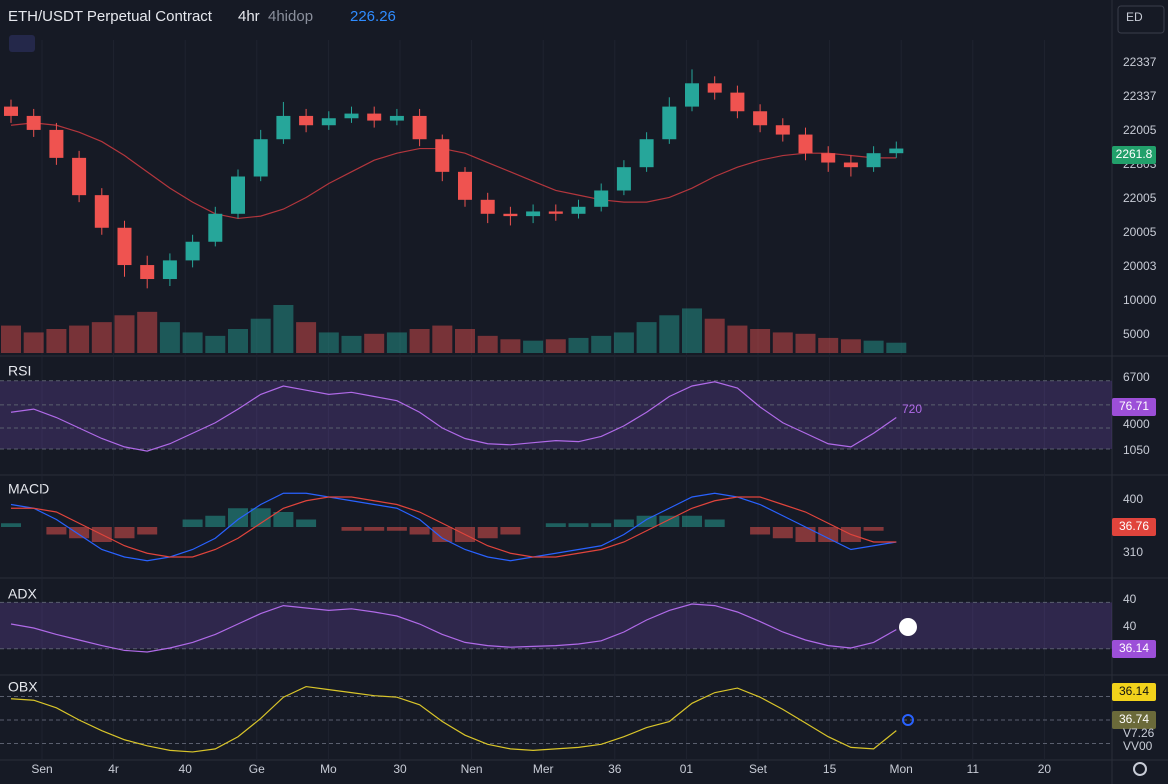 Image resolution: width=1168 pixels, height=784 pixels. Describe the element at coordinates (22, 43) in the screenshot. I see `indicator-toggle` at that location.